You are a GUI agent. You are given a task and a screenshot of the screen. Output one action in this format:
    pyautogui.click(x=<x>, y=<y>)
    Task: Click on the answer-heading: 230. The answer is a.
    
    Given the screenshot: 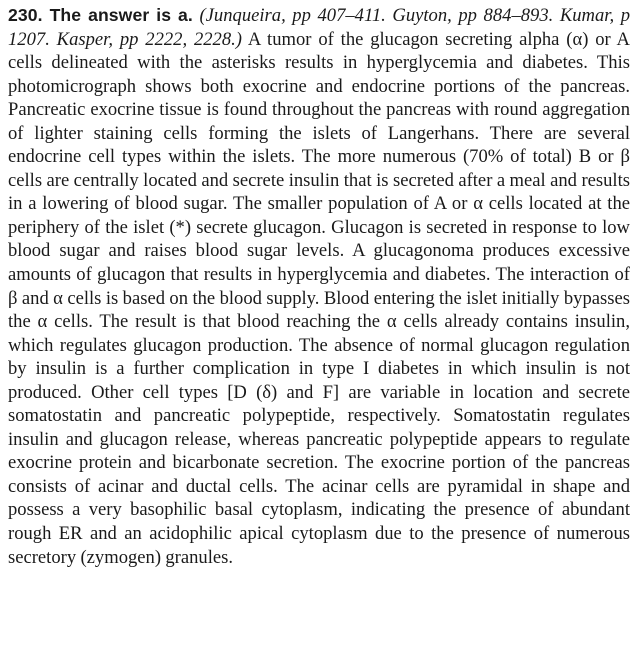 What is the action you would take?
    pyautogui.click(x=100, y=15)
    